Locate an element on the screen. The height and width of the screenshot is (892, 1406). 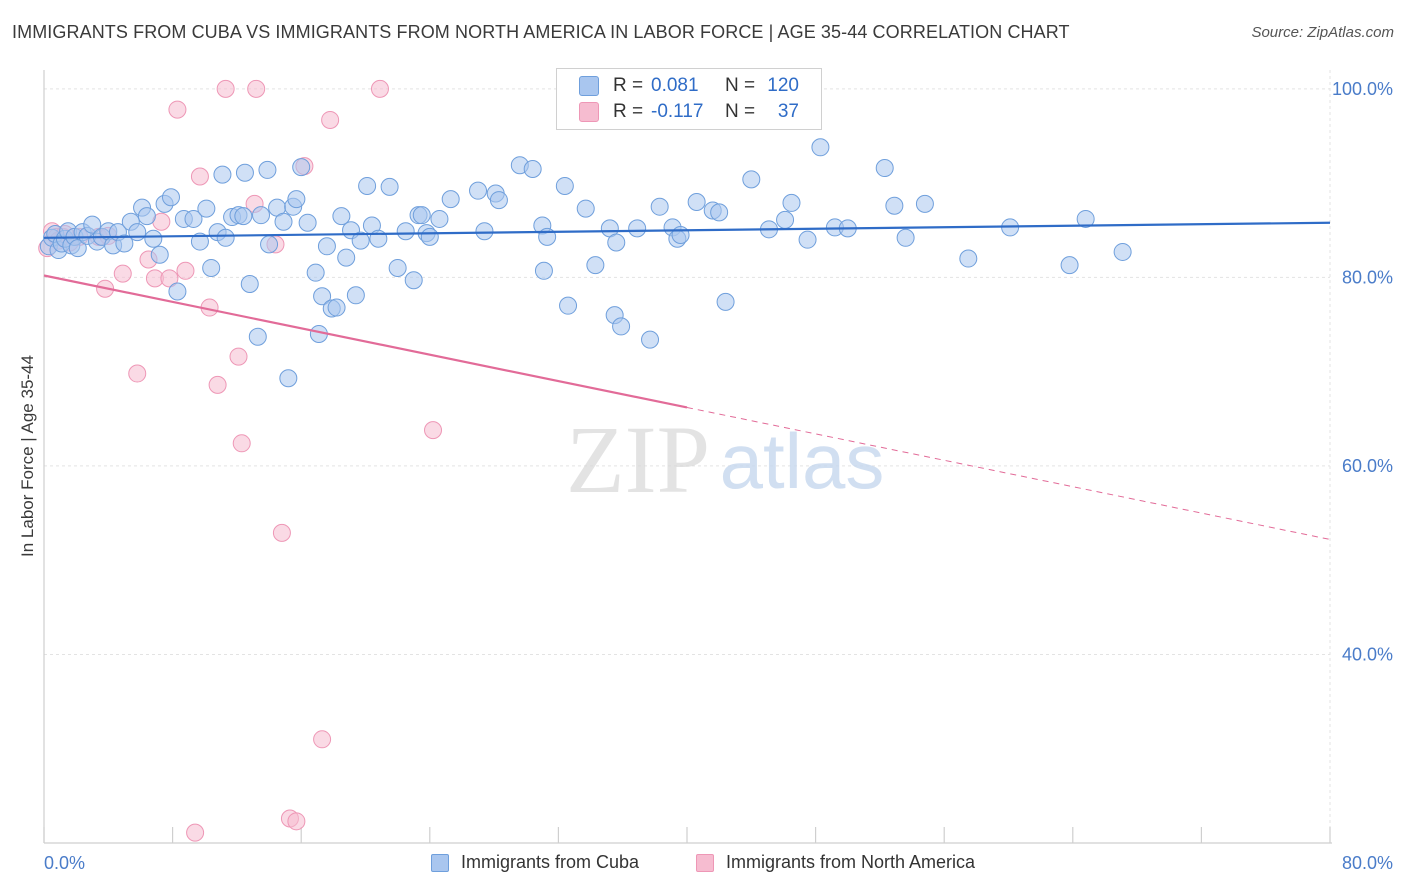
y-tick-label: 40.0% is located at coordinates (1367, 654).